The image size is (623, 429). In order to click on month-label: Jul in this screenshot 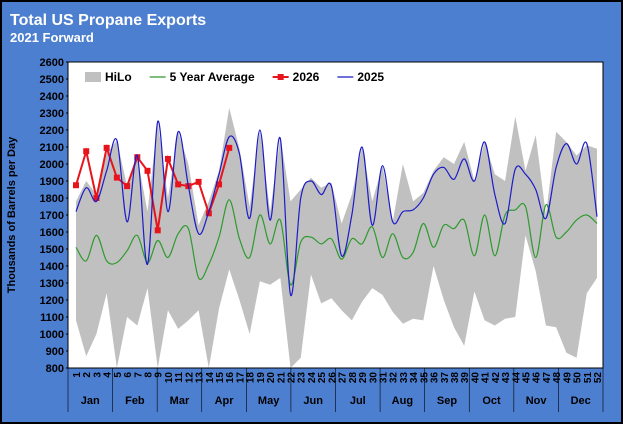, I will do `click(358, 401)`.